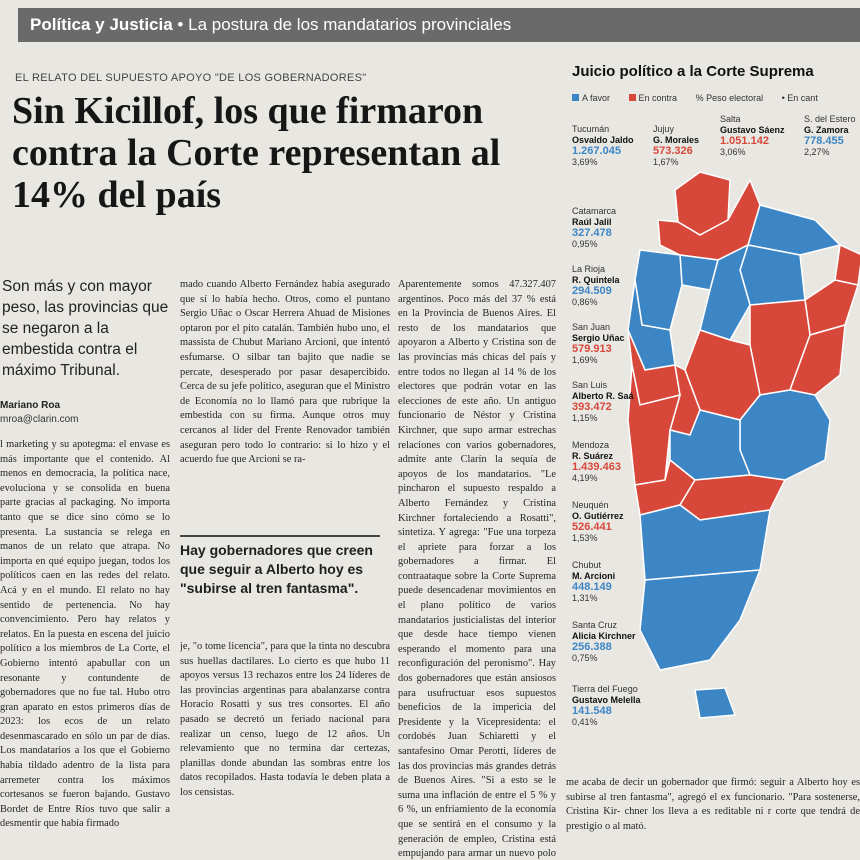 The image size is (860, 860). Describe the element at coordinates (594, 227) in the screenshot. I see `governor-label: Catamarca Raúl Jalil 327.478 0,95%` at that location.